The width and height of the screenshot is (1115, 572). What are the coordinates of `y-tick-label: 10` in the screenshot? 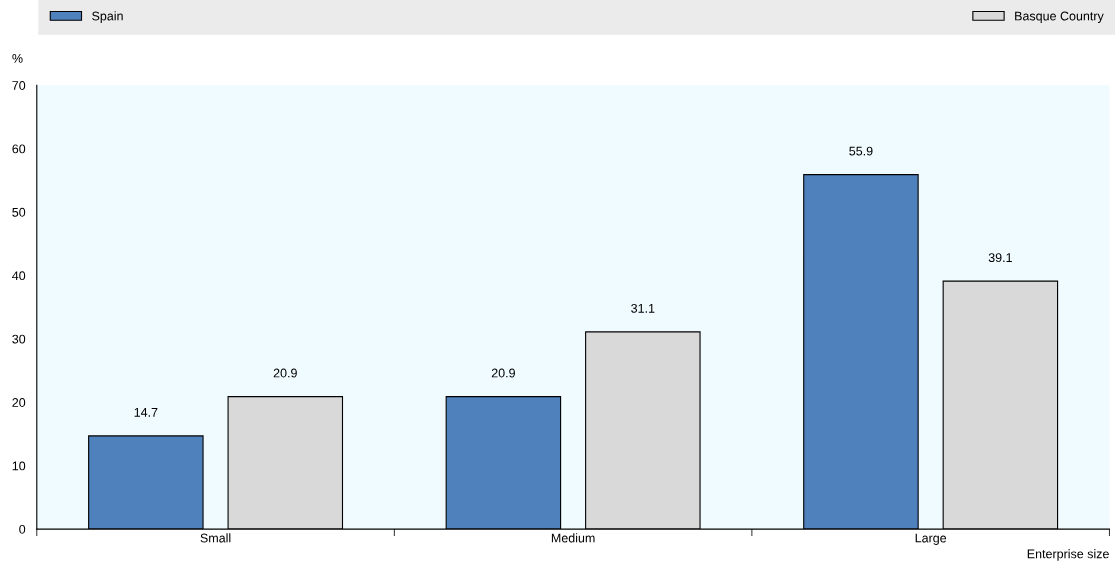 It's located at (19, 466).